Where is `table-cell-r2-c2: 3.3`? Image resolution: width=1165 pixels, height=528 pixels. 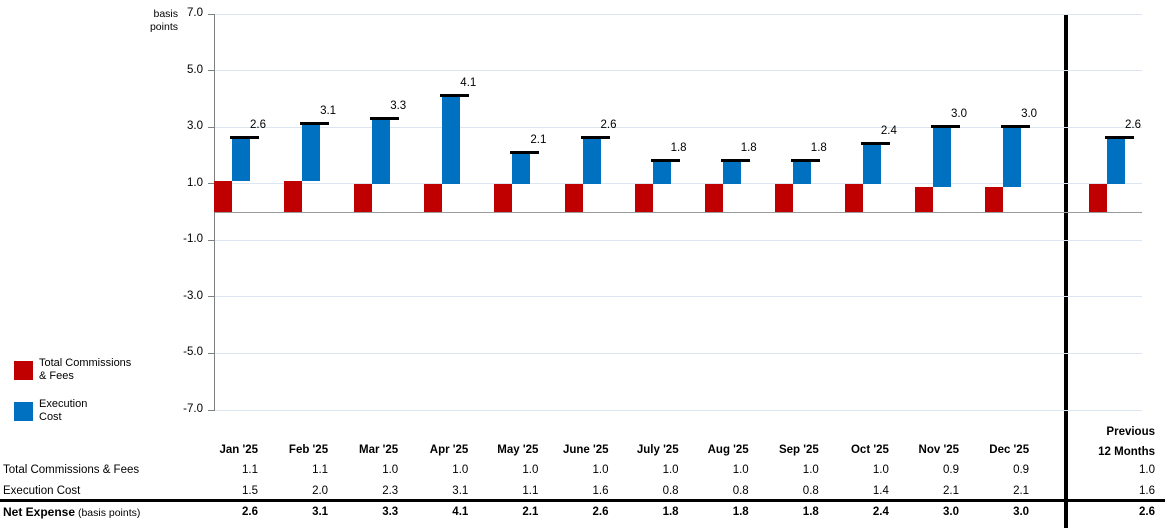 table-cell-r2-c2: 3.3 is located at coordinates (390, 512).